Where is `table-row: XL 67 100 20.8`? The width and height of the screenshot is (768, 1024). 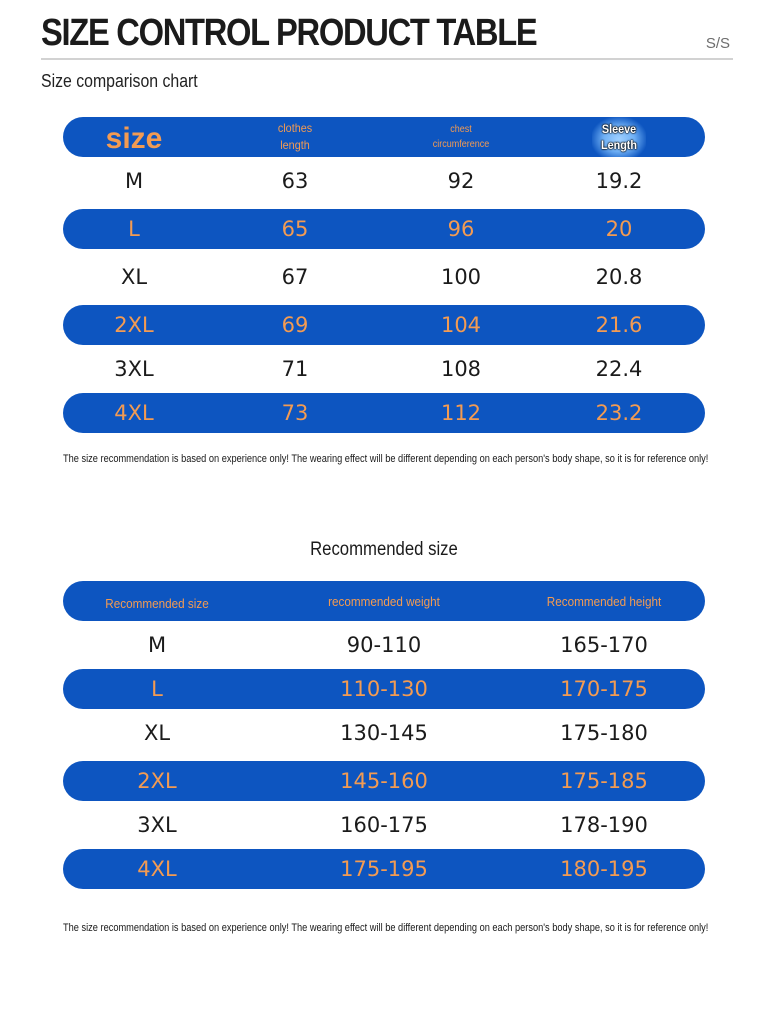 table-row: XL 67 100 20.8 is located at coordinates (384, 277).